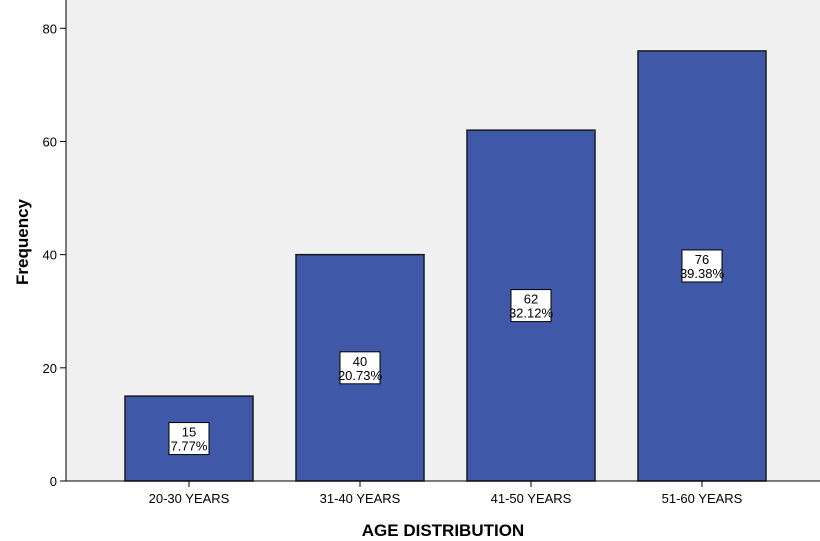 This screenshot has height=541, width=820. Describe the element at coordinates (531, 313) in the screenshot. I see `data-label-percent: 32.12%` at that location.